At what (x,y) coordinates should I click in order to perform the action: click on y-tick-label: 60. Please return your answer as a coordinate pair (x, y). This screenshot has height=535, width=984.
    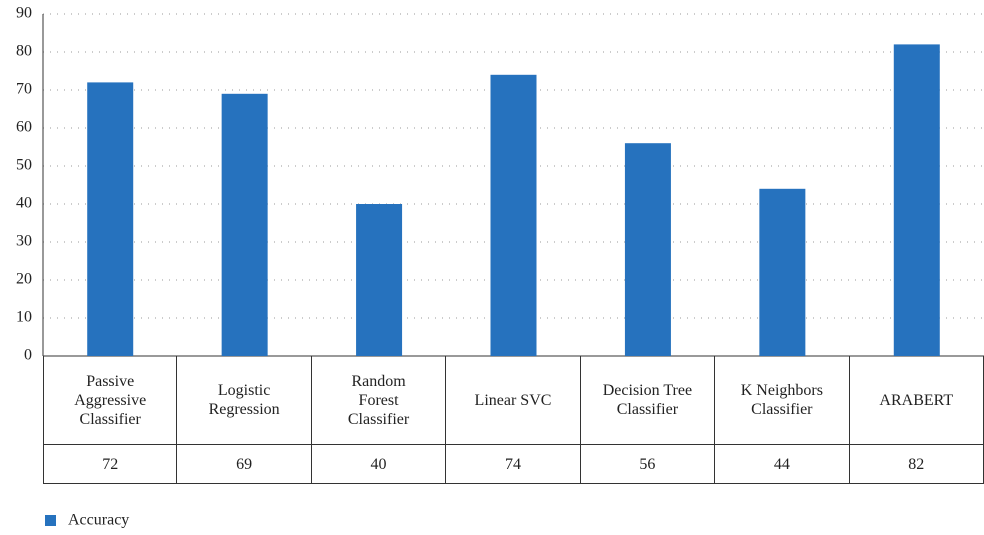
    Looking at the image, I should click on (24, 127).